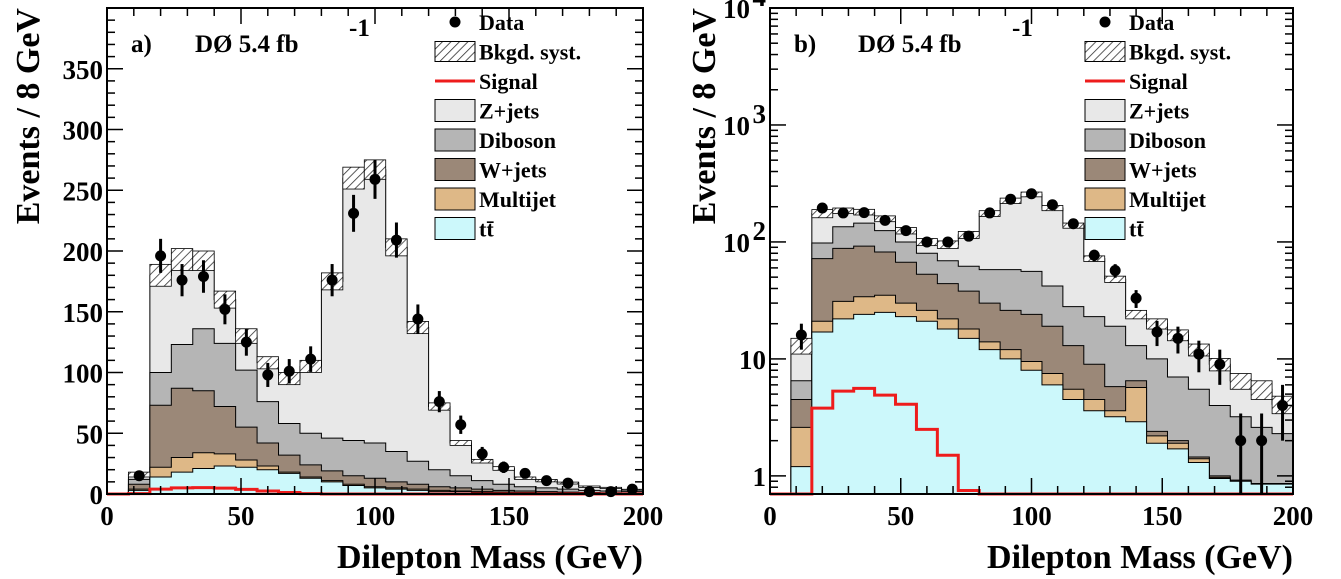 The height and width of the screenshot is (579, 1341). Describe the element at coordinates (1136, 229) in the screenshot. I see `legend-label-ttbar: tt̄` at that location.